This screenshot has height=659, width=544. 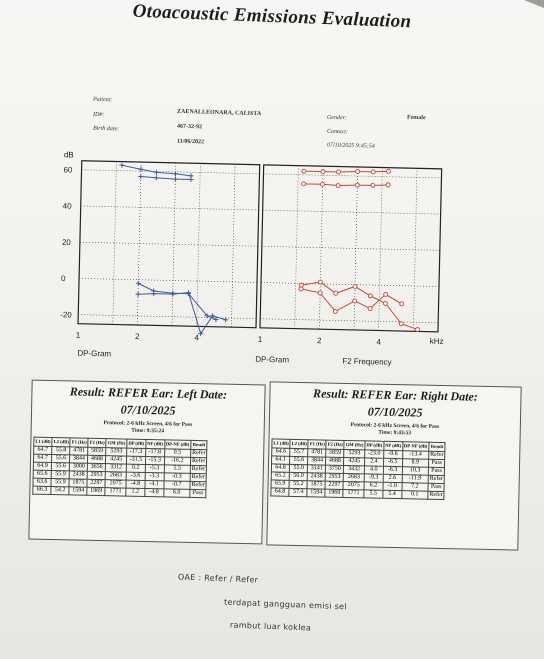 What do you see at coordinates (154, 492) in the screenshot?
I see `table-cell: -4.8` at bounding box center [154, 492].